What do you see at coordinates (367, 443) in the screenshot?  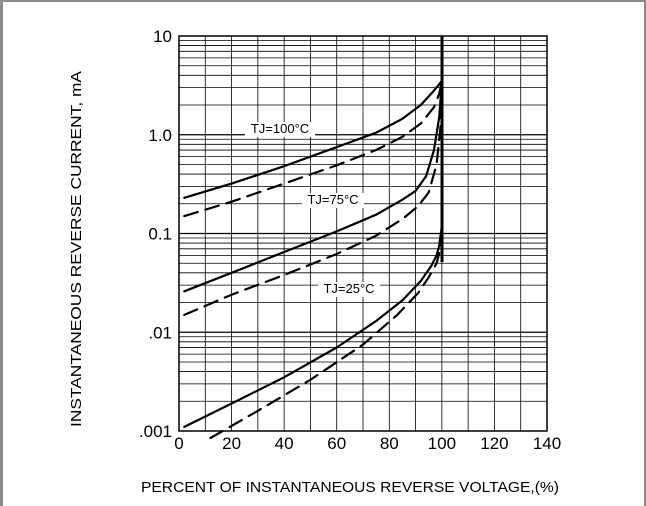 I see `x-tick-labels: 0 20 40 60 80 100 120 140` at bounding box center [367, 443].